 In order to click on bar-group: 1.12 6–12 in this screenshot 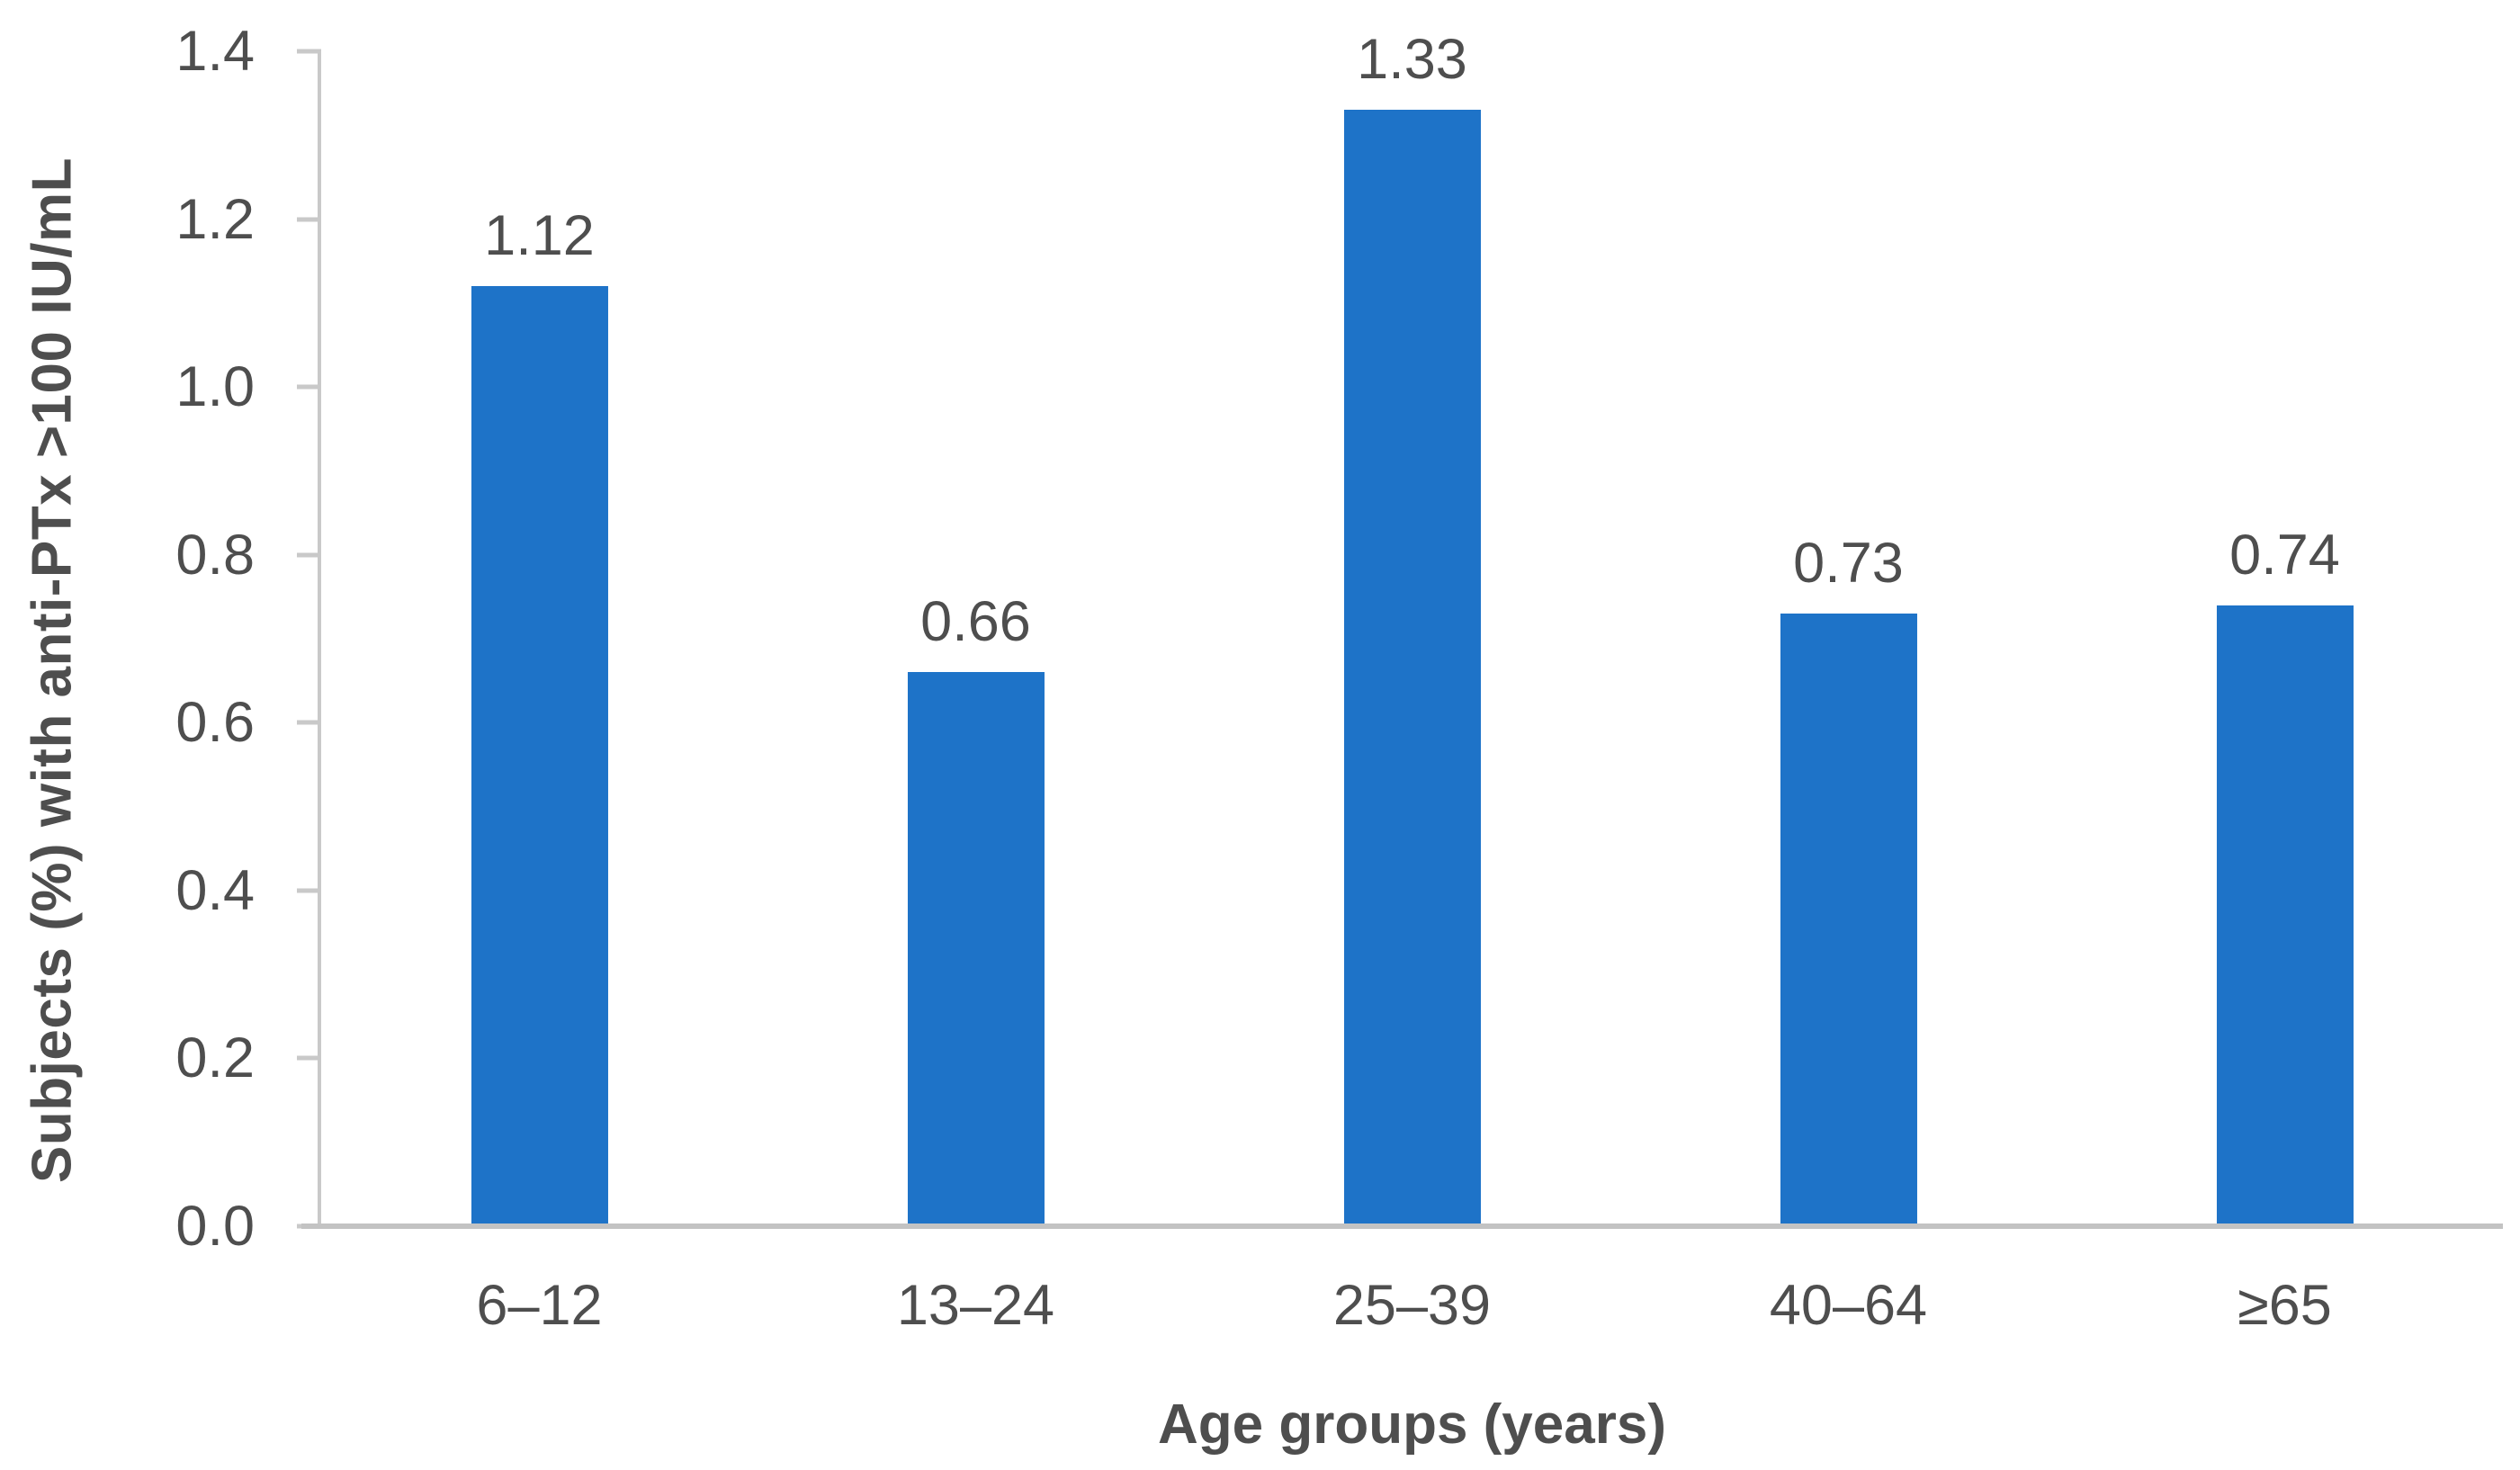, I will do `click(540, 694)`.